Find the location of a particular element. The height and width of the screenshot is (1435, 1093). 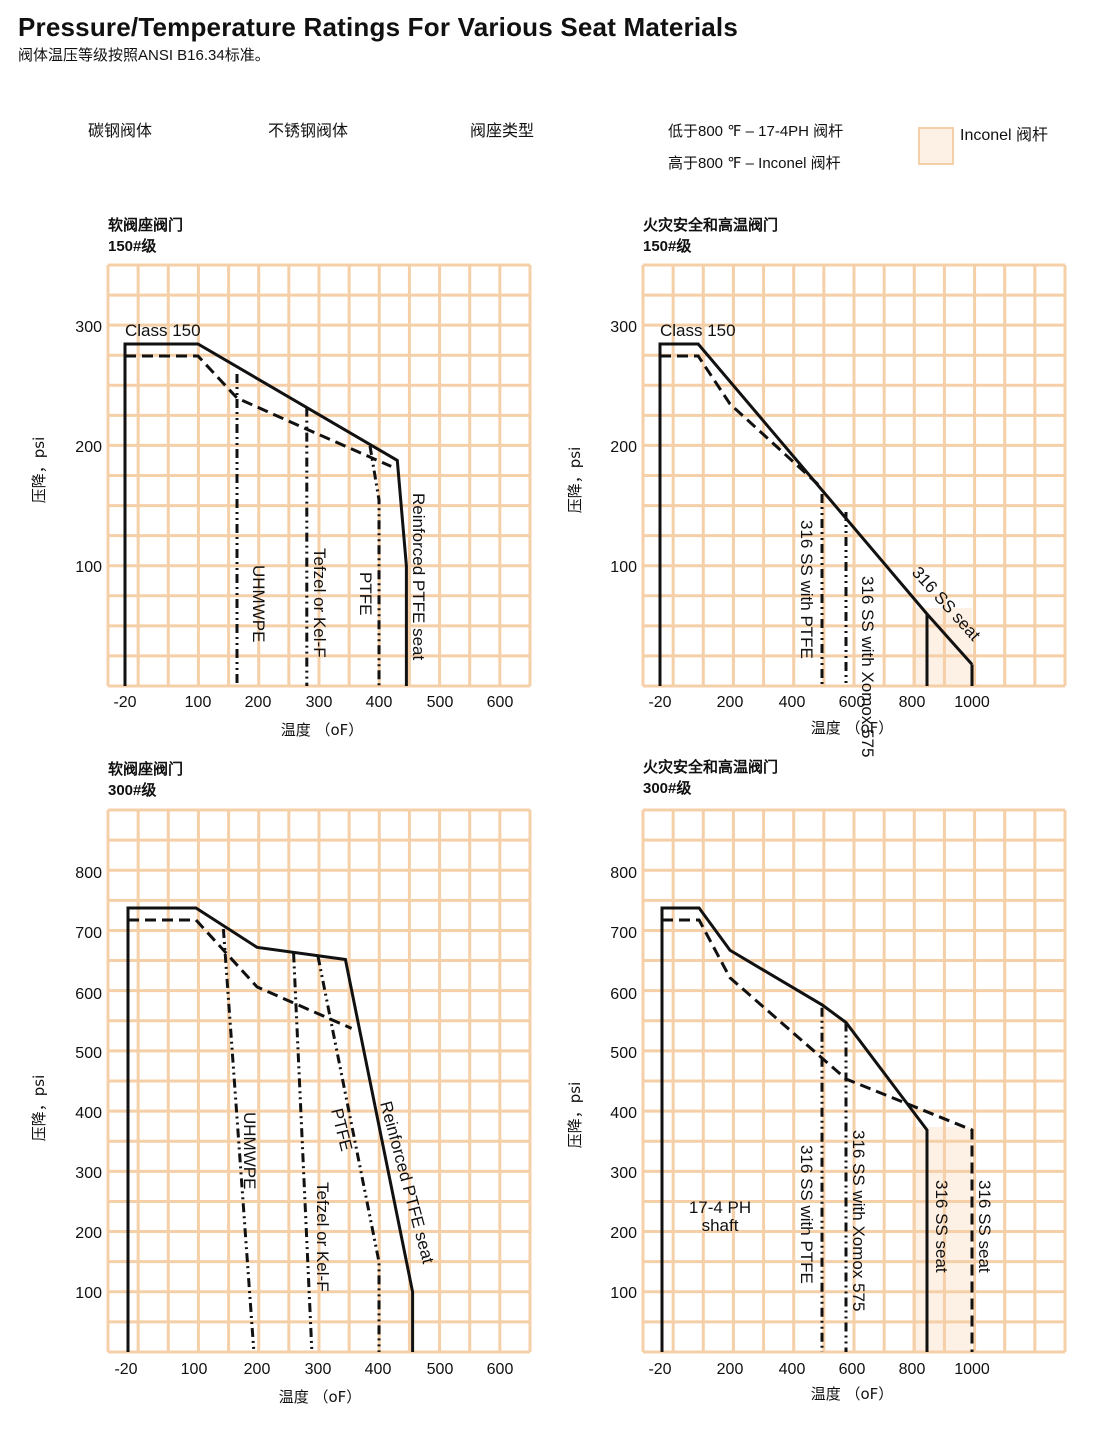

panel-title-3: 软阀座阀门 300#级 is located at coordinates (145, 780).